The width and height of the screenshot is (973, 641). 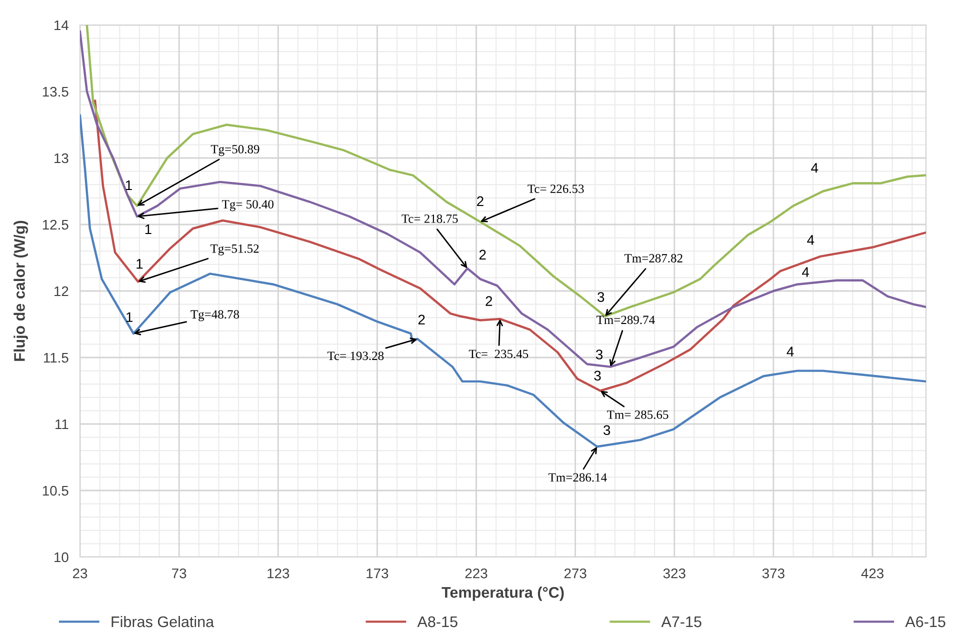 I want to click on x-tick-label: 323, so click(x=674, y=573).